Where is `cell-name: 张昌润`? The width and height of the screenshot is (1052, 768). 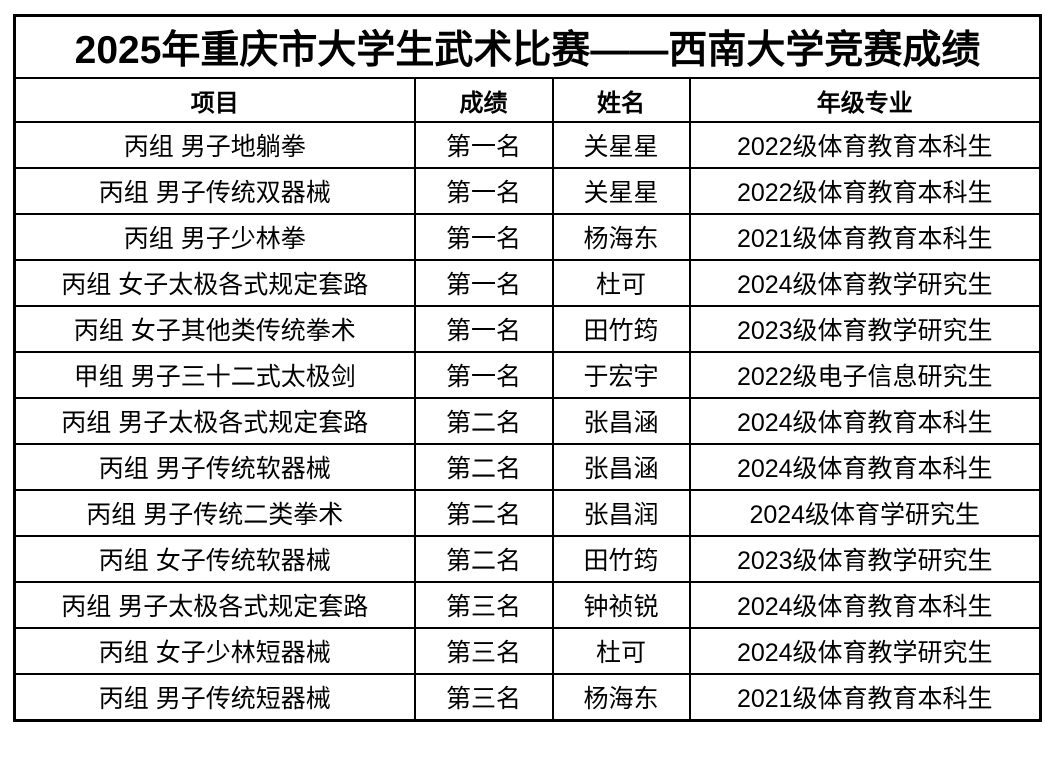
cell-name: 张昌润 is located at coordinates (621, 513).